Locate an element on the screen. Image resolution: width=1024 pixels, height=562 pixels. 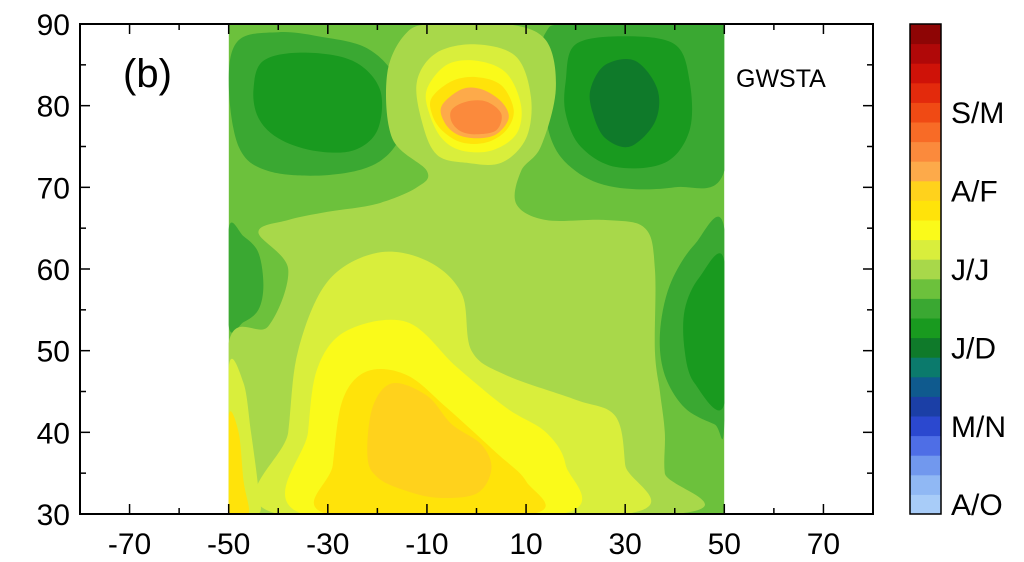
x-tick-label: 70 is located at coordinates (823, 544).